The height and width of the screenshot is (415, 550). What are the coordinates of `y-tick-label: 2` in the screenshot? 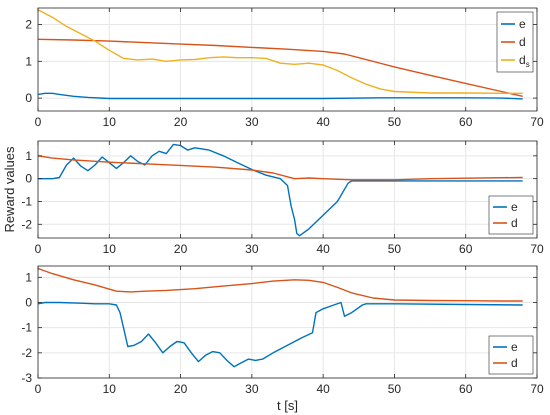 It's located at (28, 25).